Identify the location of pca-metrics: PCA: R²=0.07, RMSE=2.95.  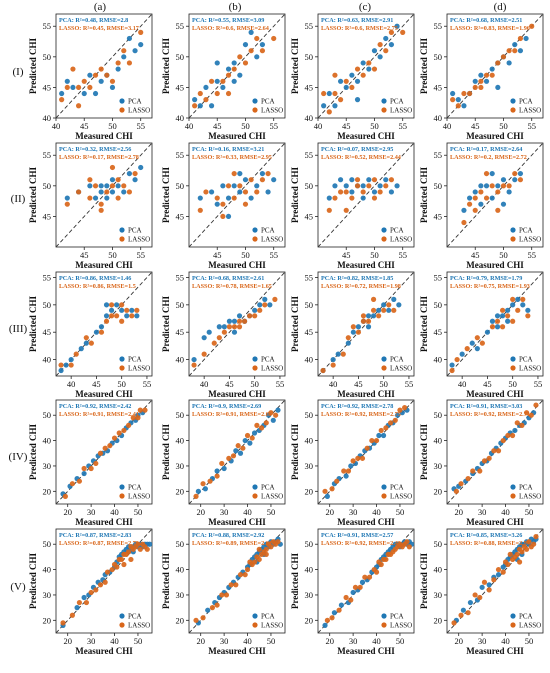
(357, 149).